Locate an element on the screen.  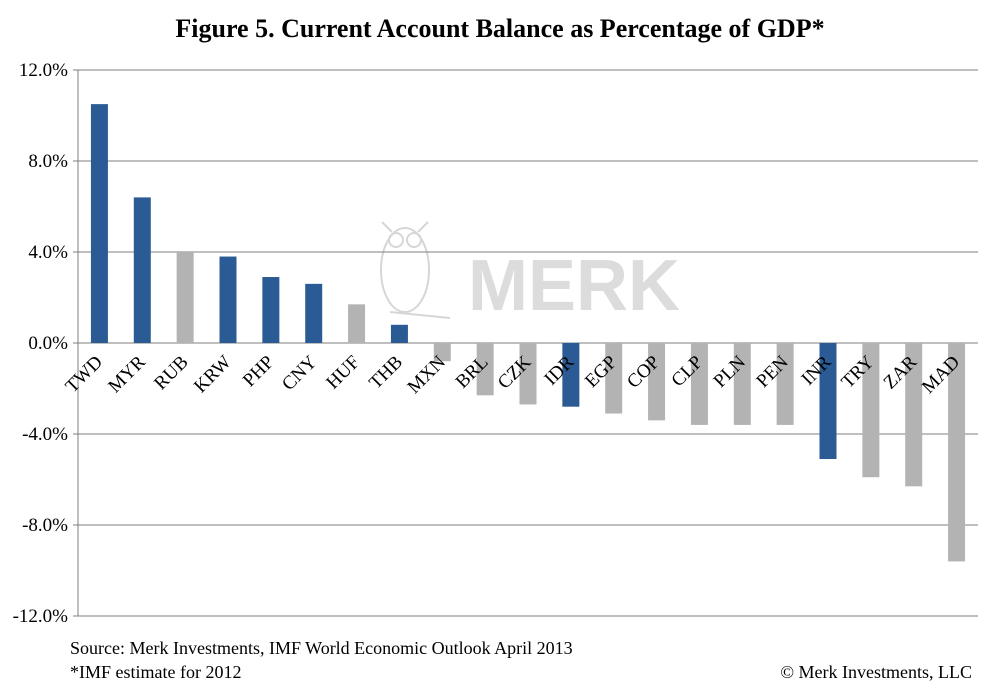
bar-php is located at coordinates (271, 310).